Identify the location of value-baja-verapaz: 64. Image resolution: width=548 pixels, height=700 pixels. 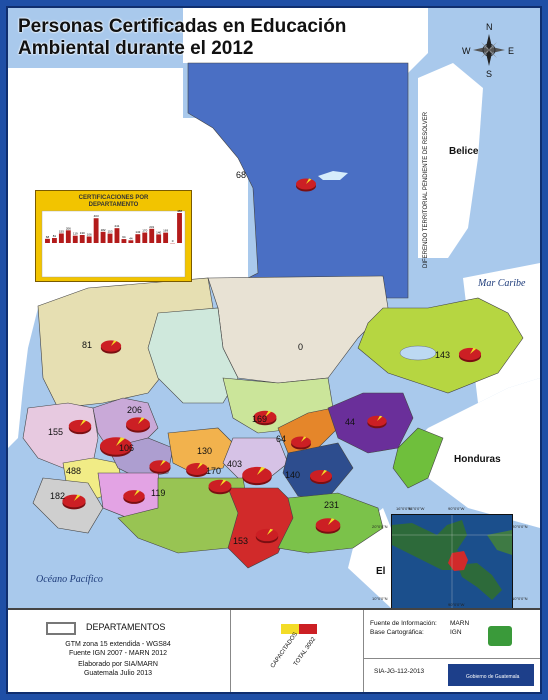
(281, 439).